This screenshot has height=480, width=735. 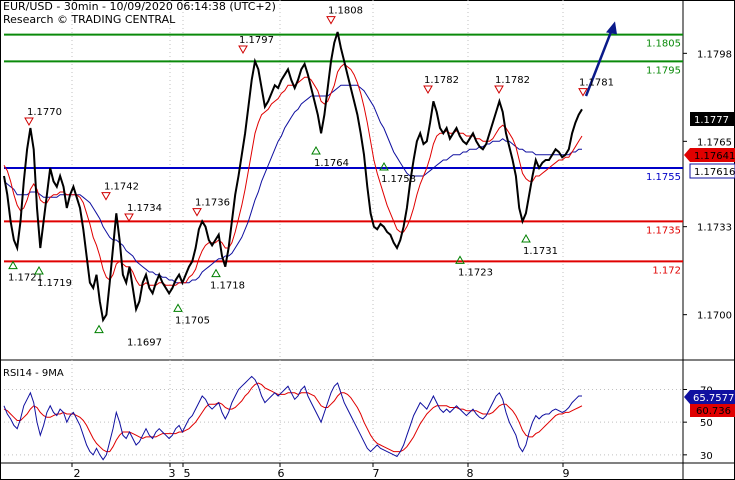 I want to click on swing-low-label: 1.1758, so click(x=398, y=179).